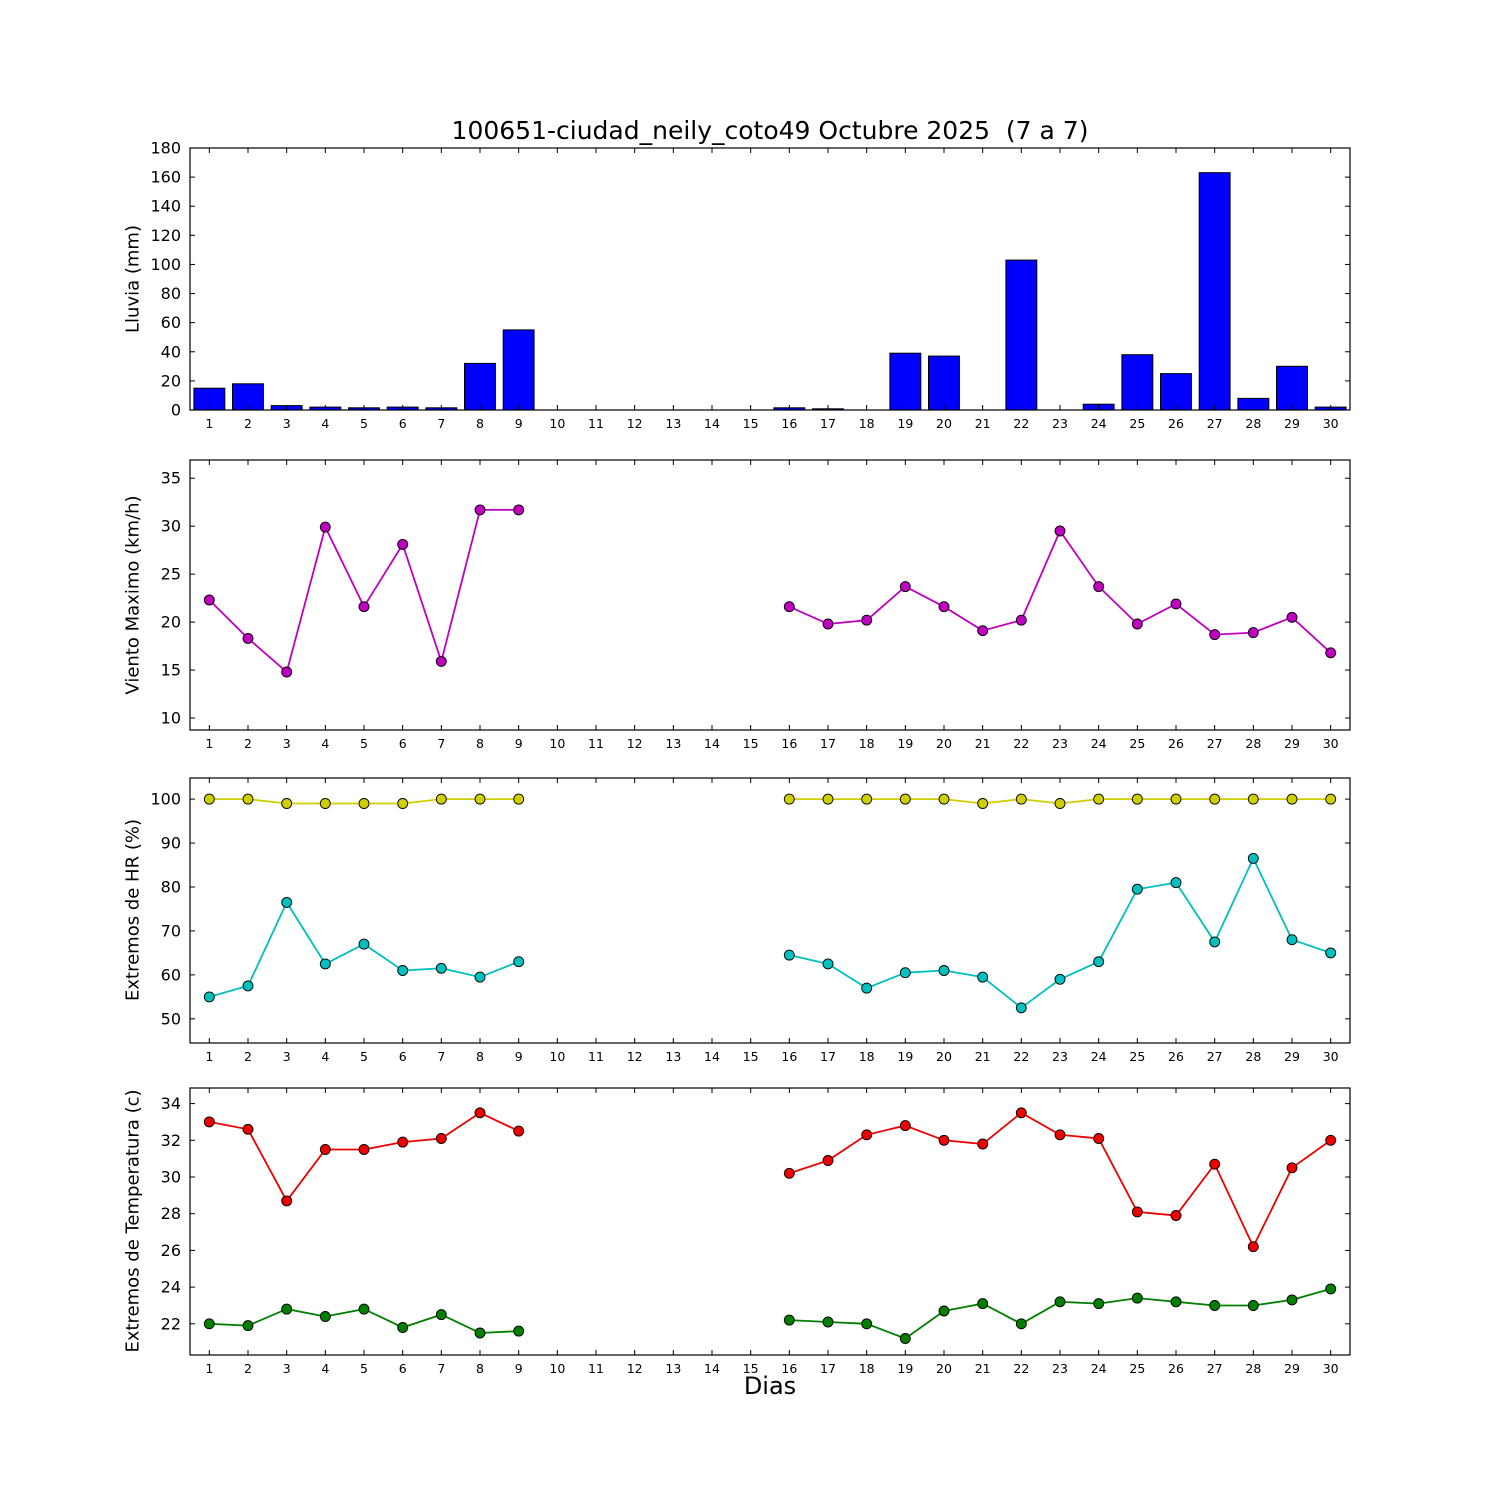  What do you see at coordinates (635, 1368) in the screenshot?
I see `svg-text: 12` at bounding box center [635, 1368].